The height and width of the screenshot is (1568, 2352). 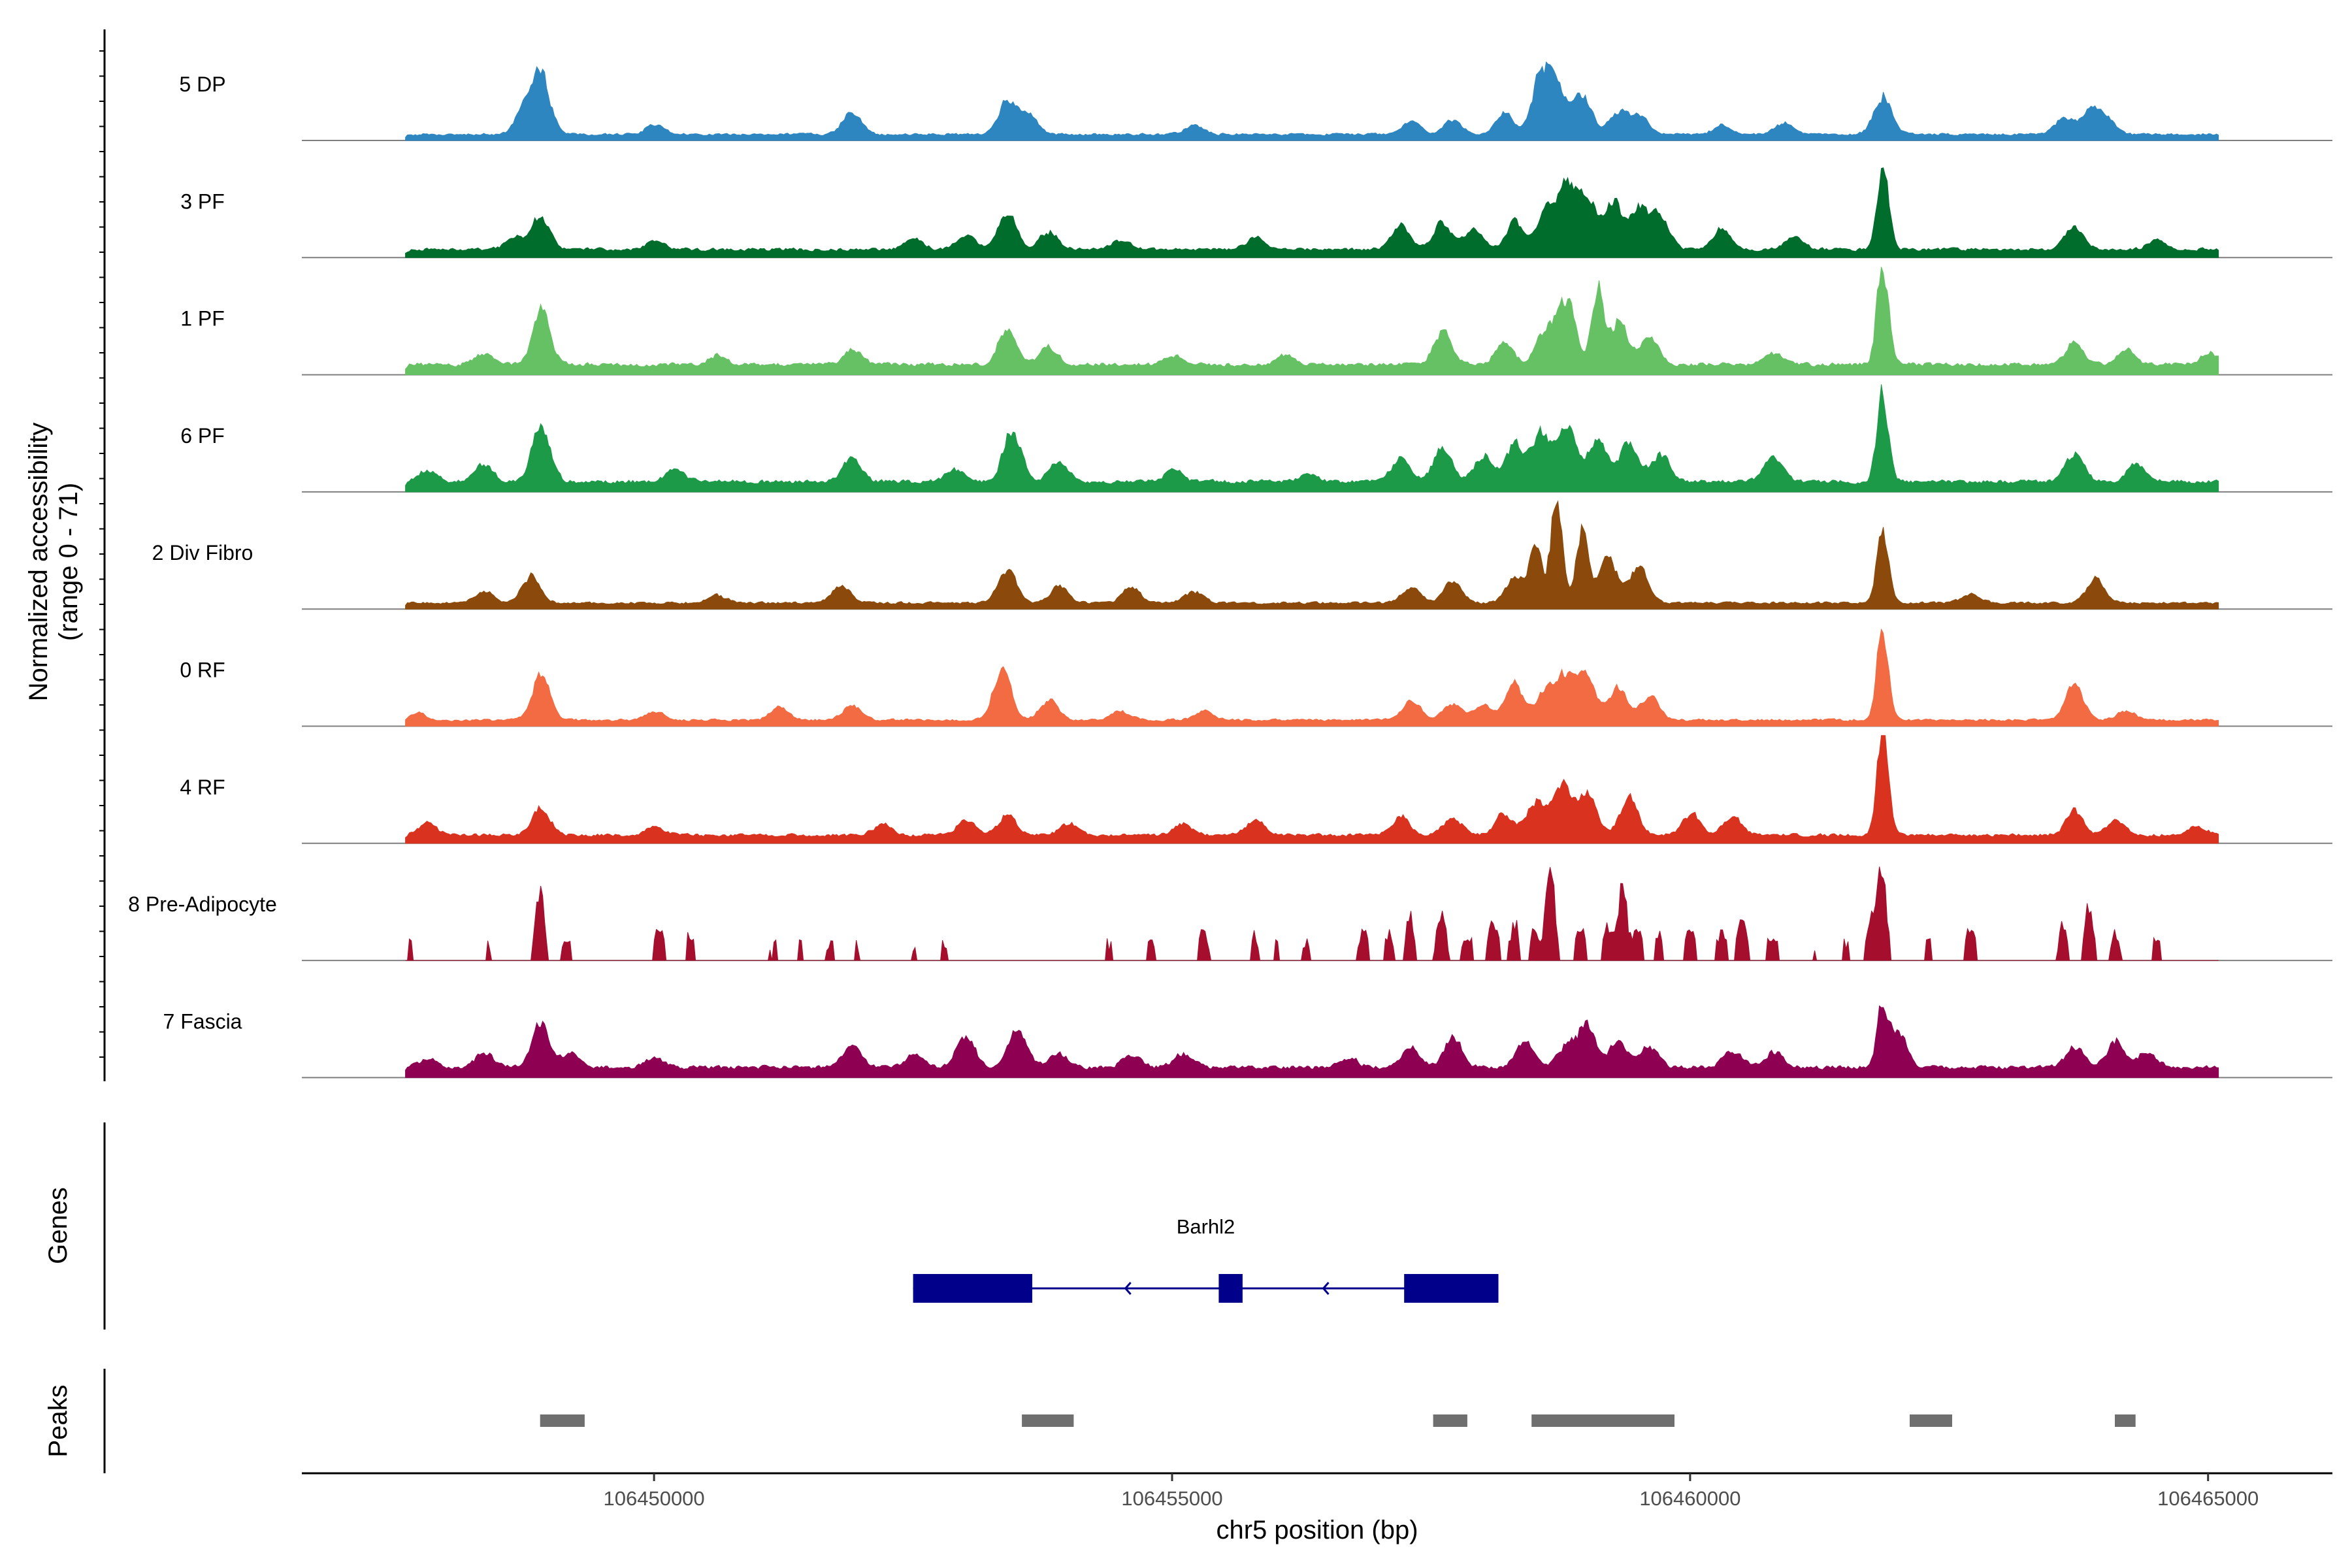 I want to click on coverage-y-axis, so click(x=102, y=555).